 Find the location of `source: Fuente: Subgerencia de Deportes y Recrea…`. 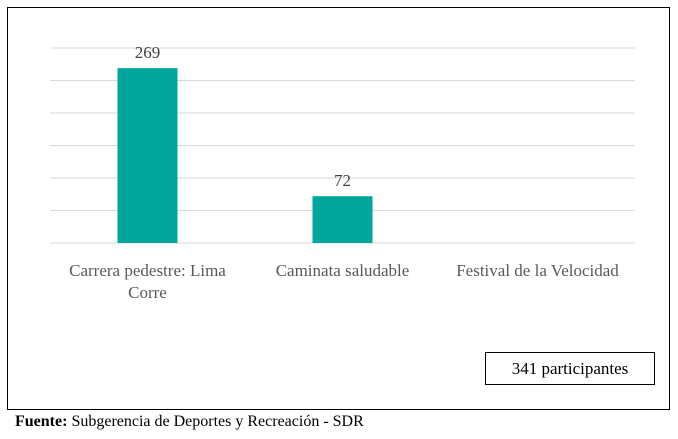

source: Fuente: Subgerencia de Deportes y Recrea… is located at coordinates (189, 422).